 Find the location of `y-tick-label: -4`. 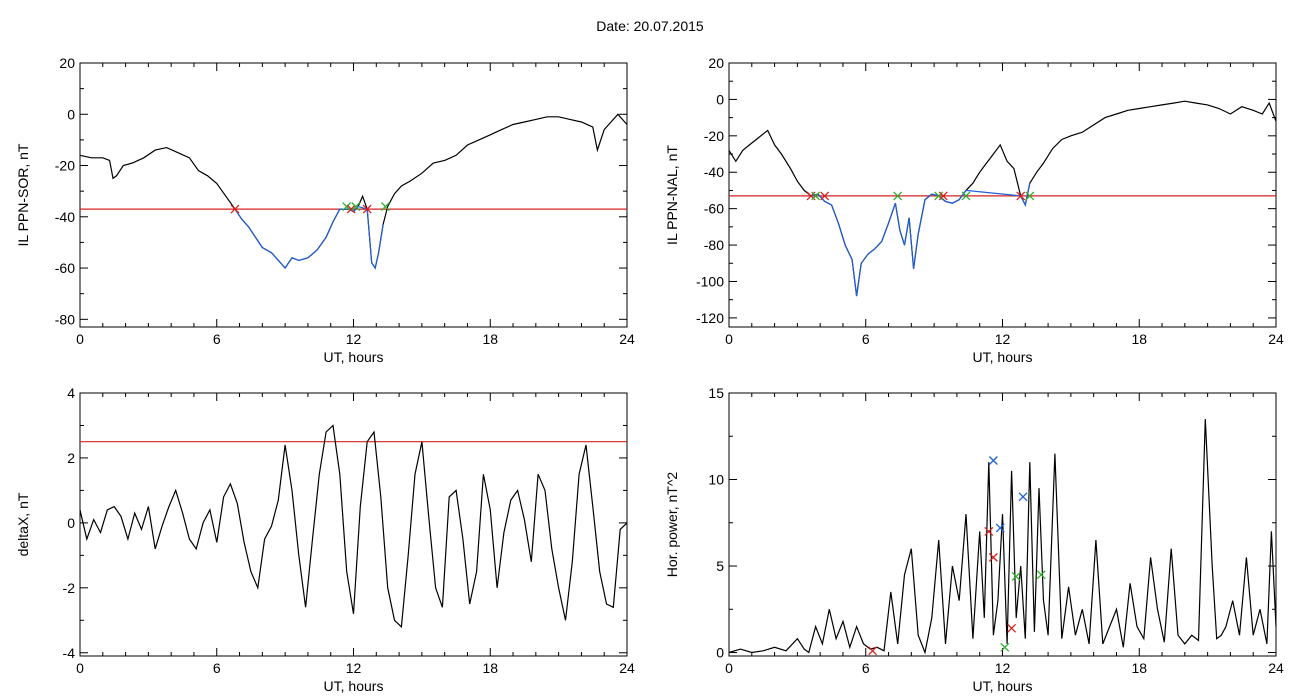

y-tick-label: -4 is located at coordinates (69, 653).